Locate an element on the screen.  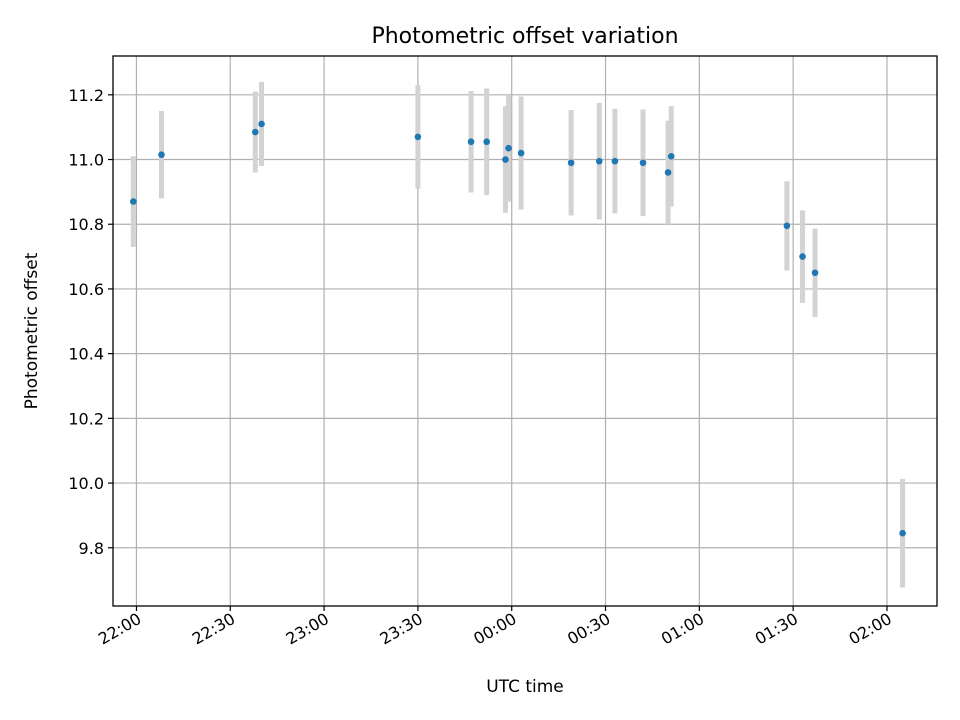
y-axis-label: Photometric offset is located at coordinates (32, 330).